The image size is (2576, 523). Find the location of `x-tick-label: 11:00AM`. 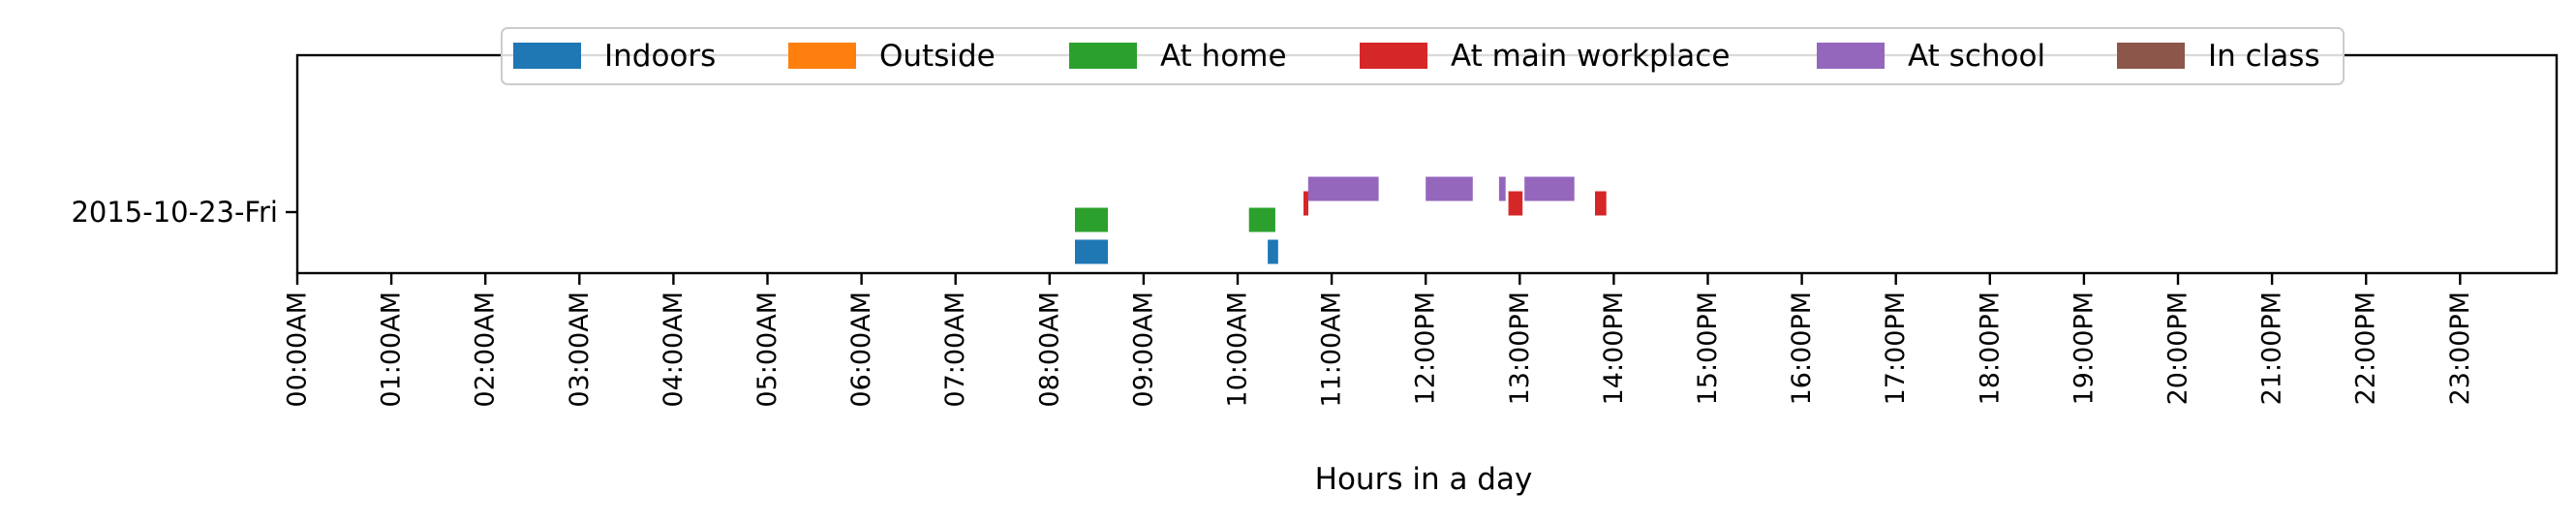

x-tick-label: 11:00AM is located at coordinates (1332, 350).